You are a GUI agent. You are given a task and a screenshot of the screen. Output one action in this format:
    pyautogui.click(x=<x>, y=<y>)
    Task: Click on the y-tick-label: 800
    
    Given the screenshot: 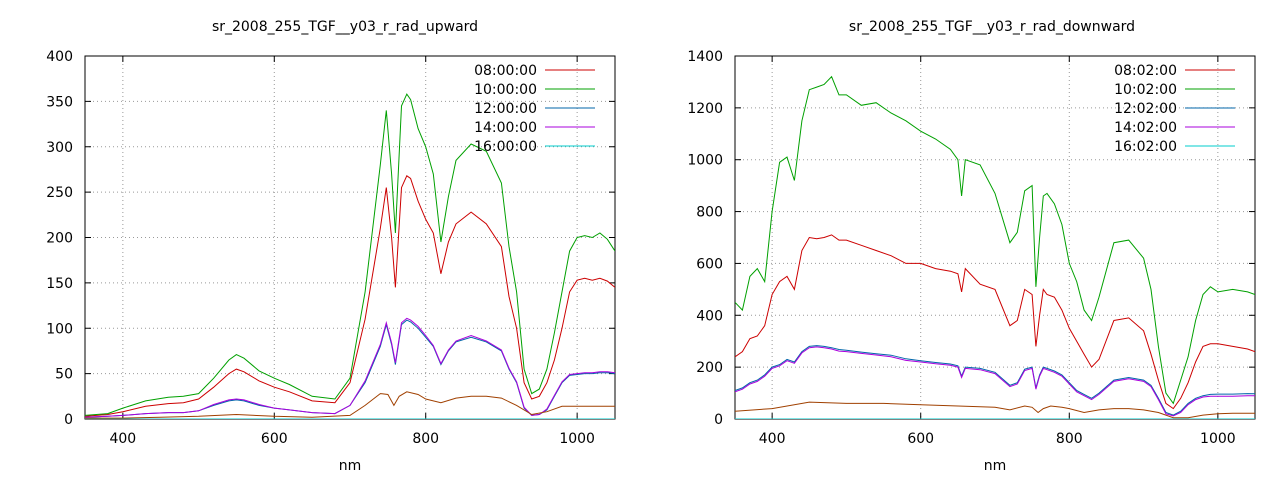 What is the action you would take?
    pyautogui.click(x=709, y=213)
    